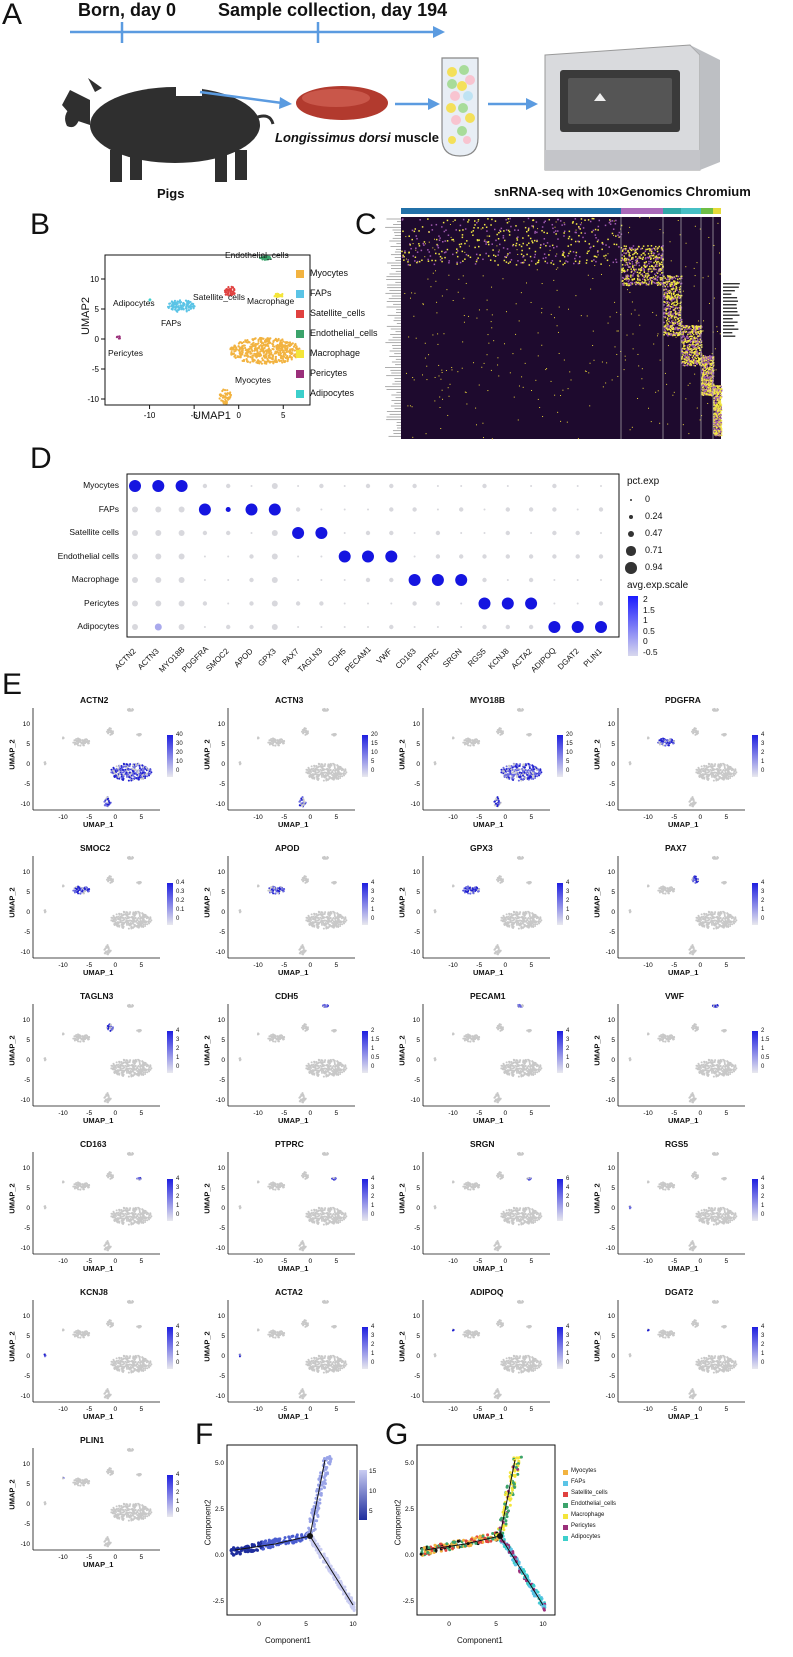  Describe the element at coordinates (179, 762) in the screenshot. I see `feature-plot-scale-label: 10` at that location.